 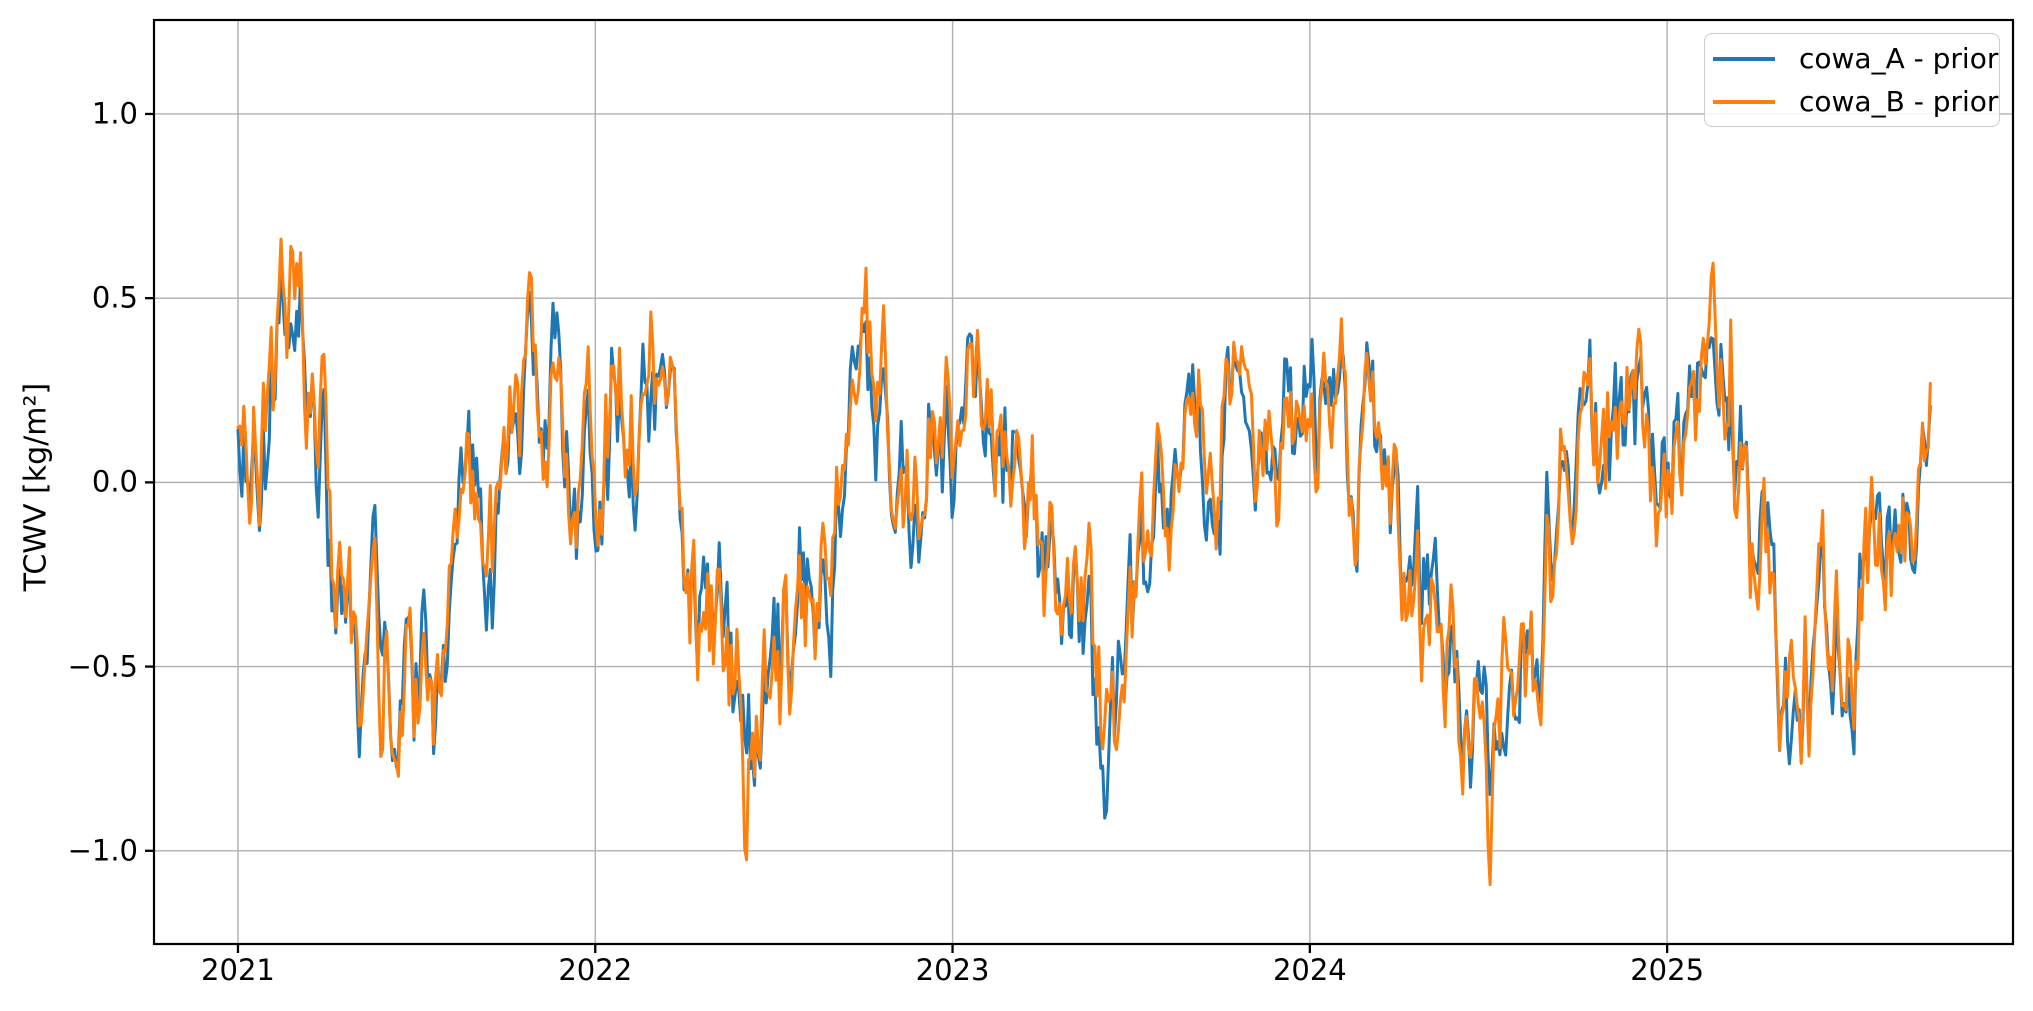 What do you see at coordinates (102, 666) in the screenshot?
I see `y-tick-label: −0.5` at bounding box center [102, 666].